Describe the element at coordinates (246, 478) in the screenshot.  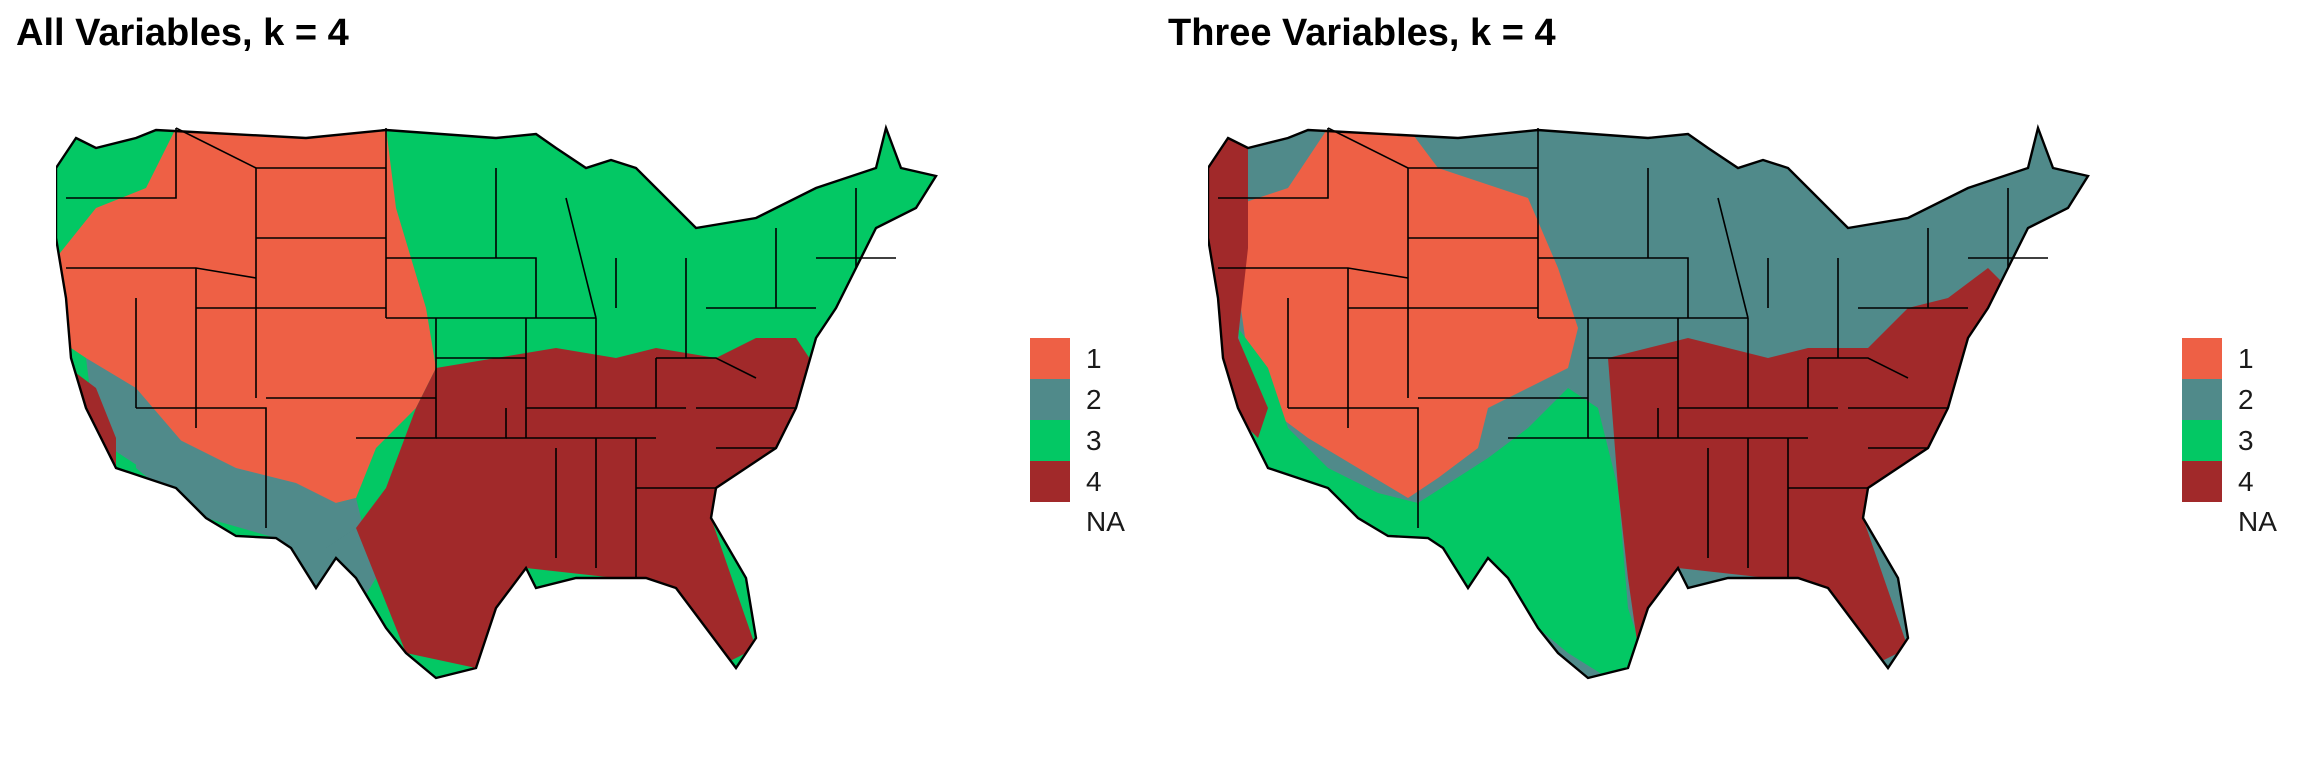
I see `region-cluster-2b` at that location.